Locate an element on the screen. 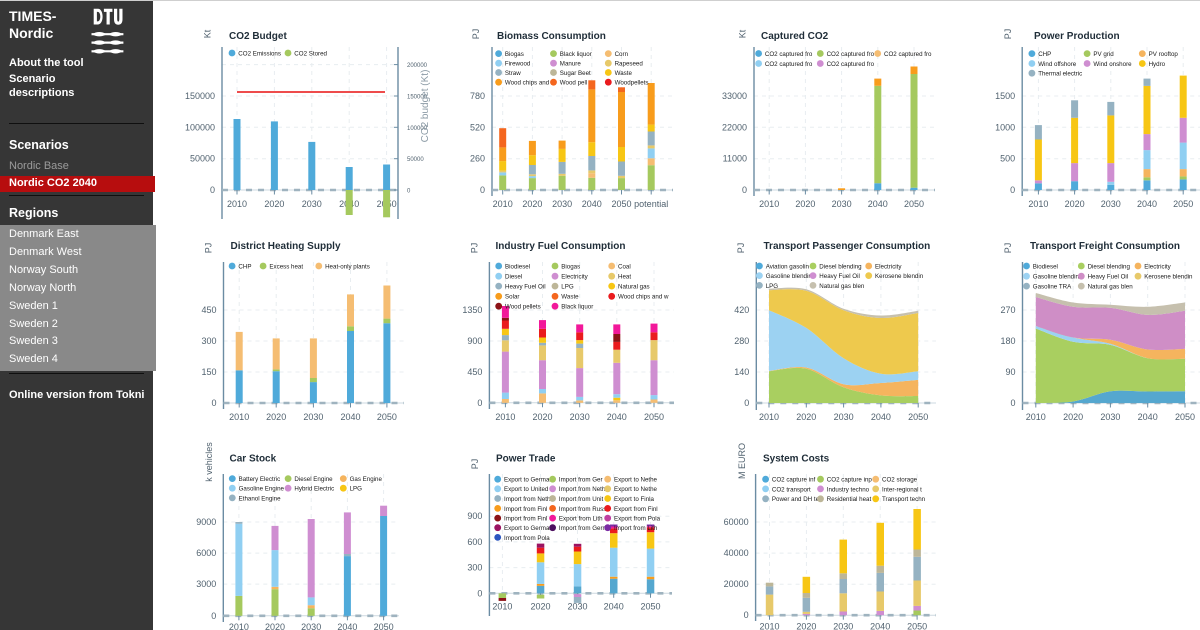 The image size is (1200, 630). svg-text: Woodpellets is located at coordinates (632, 83).